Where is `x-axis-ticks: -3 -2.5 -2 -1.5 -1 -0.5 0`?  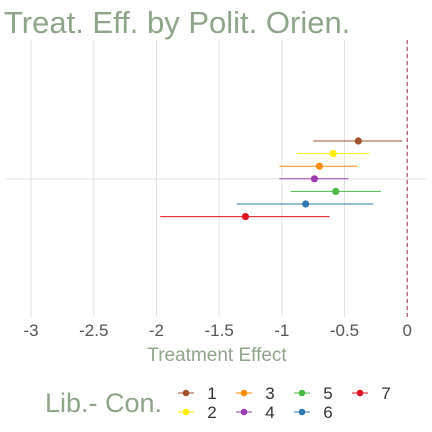 x-axis-ticks: -3 -2.5 -2 -1.5 -1 -0.5 0 is located at coordinates (218, 330).